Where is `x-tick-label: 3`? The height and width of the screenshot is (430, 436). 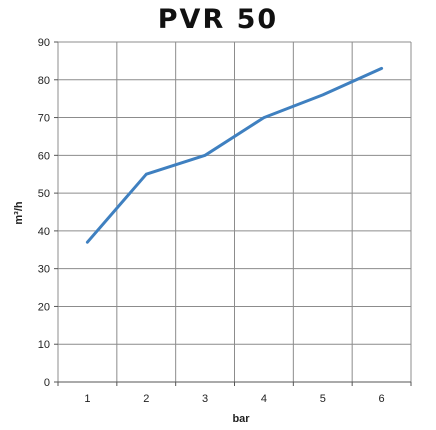 x-tick-label: 3 is located at coordinates (205, 399).